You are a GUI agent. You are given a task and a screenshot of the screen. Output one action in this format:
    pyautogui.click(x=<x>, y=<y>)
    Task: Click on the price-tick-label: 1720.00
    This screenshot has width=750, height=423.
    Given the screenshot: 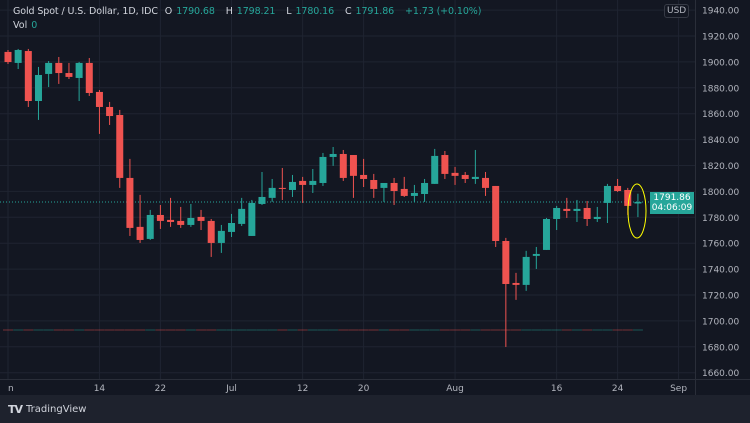 What is the action you would take?
    pyautogui.click(x=720, y=297)
    